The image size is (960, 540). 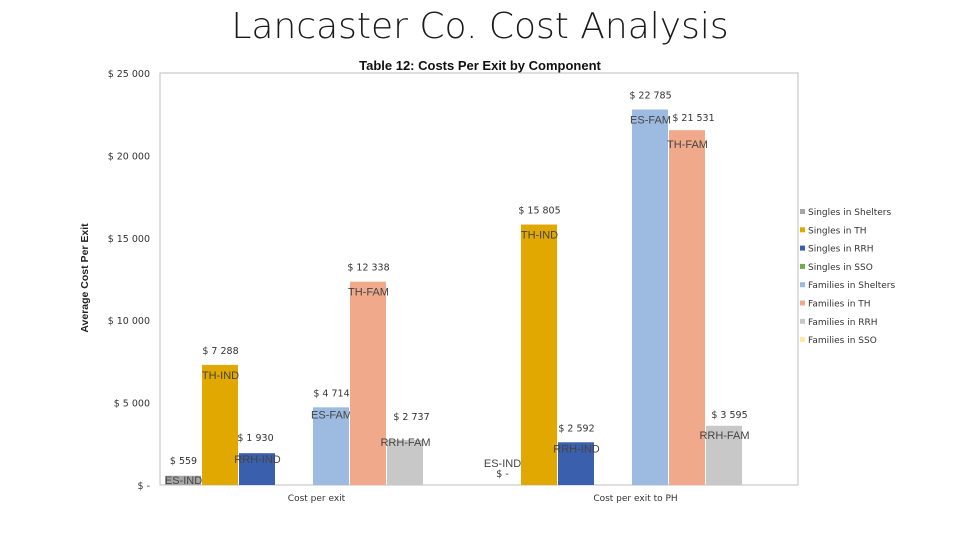 What do you see at coordinates (331, 393) in the screenshot?
I see `data-label: $ 4 714` at bounding box center [331, 393].